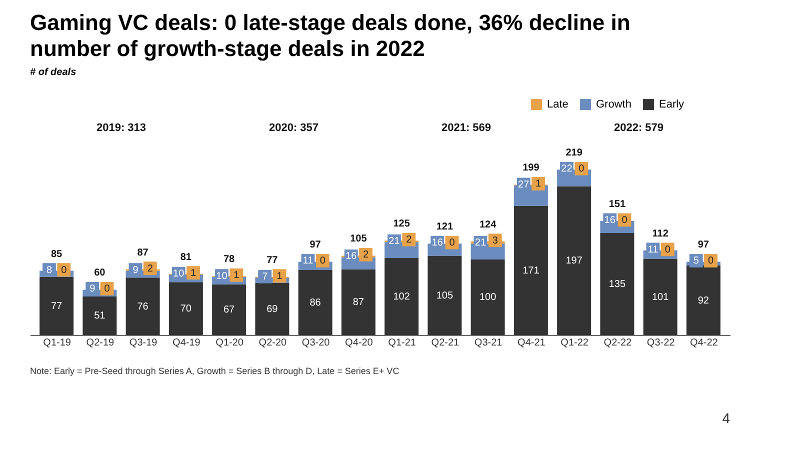  Describe the element at coordinates (704, 300) in the screenshot. I see `data-label: 92` at that location.